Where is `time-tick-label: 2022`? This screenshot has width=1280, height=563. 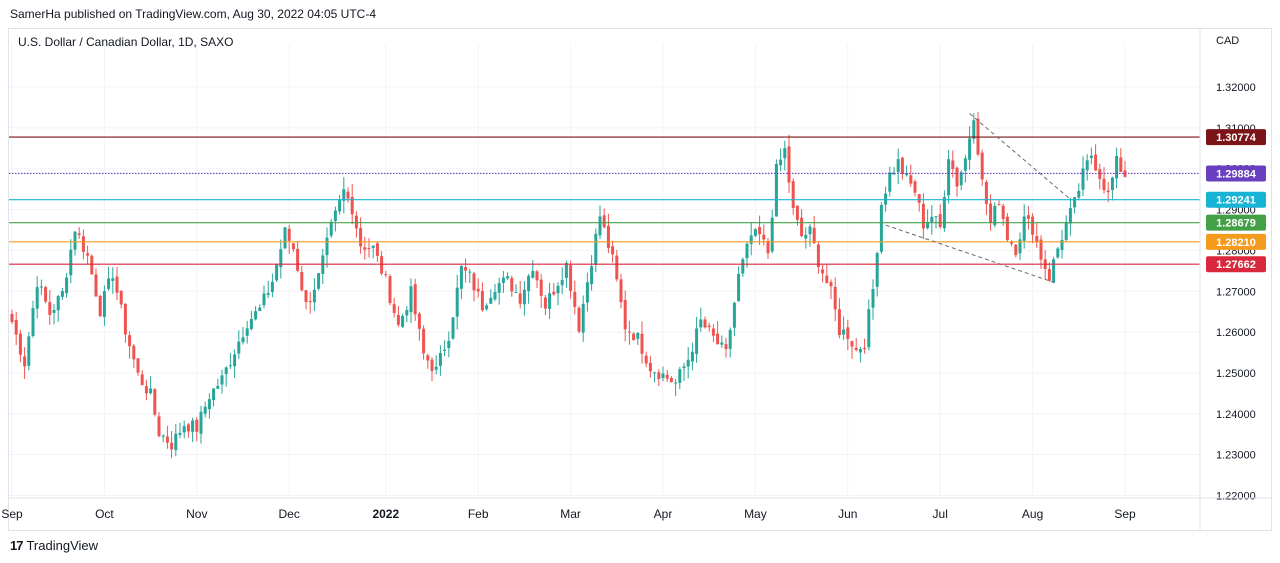 time-tick-label: 2022 is located at coordinates (385, 514).